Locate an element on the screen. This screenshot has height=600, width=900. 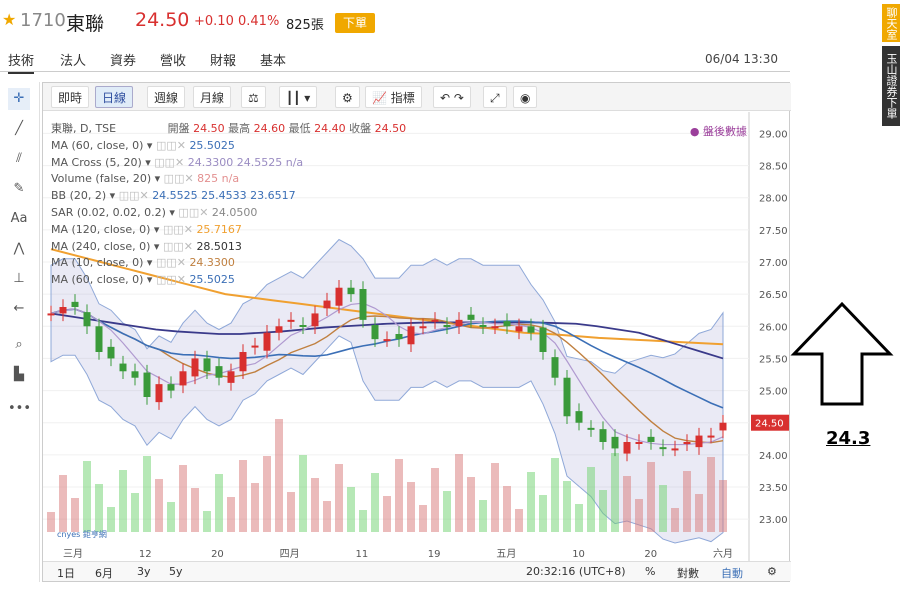
date-tick-label: 20 is located at coordinates (217, 554).